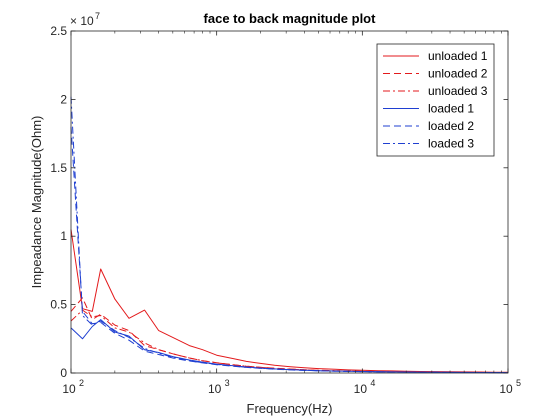 The image size is (560, 420). Describe the element at coordinates (290, 408) in the screenshot. I see `x-axis-label: Frequency(Hz)` at that location.